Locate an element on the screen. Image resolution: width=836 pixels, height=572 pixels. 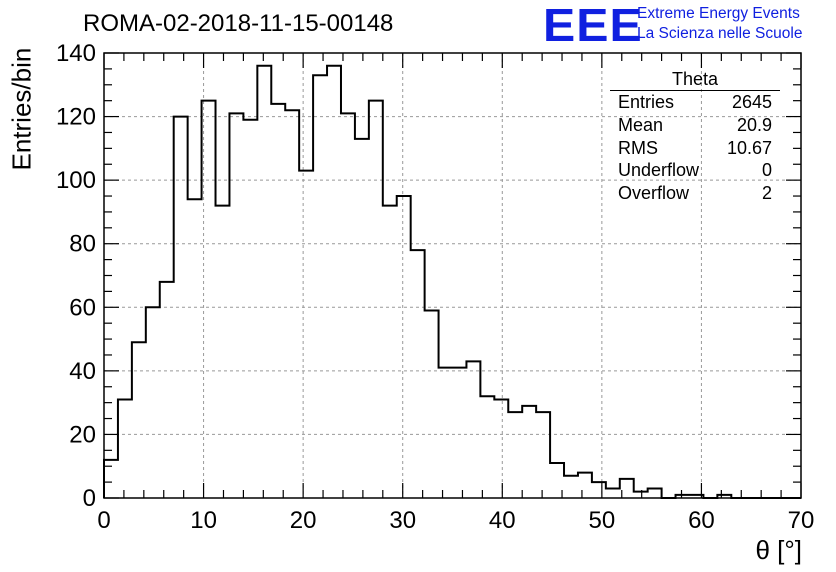
x-tick-label: 70 is located at coordinates (801, 520).